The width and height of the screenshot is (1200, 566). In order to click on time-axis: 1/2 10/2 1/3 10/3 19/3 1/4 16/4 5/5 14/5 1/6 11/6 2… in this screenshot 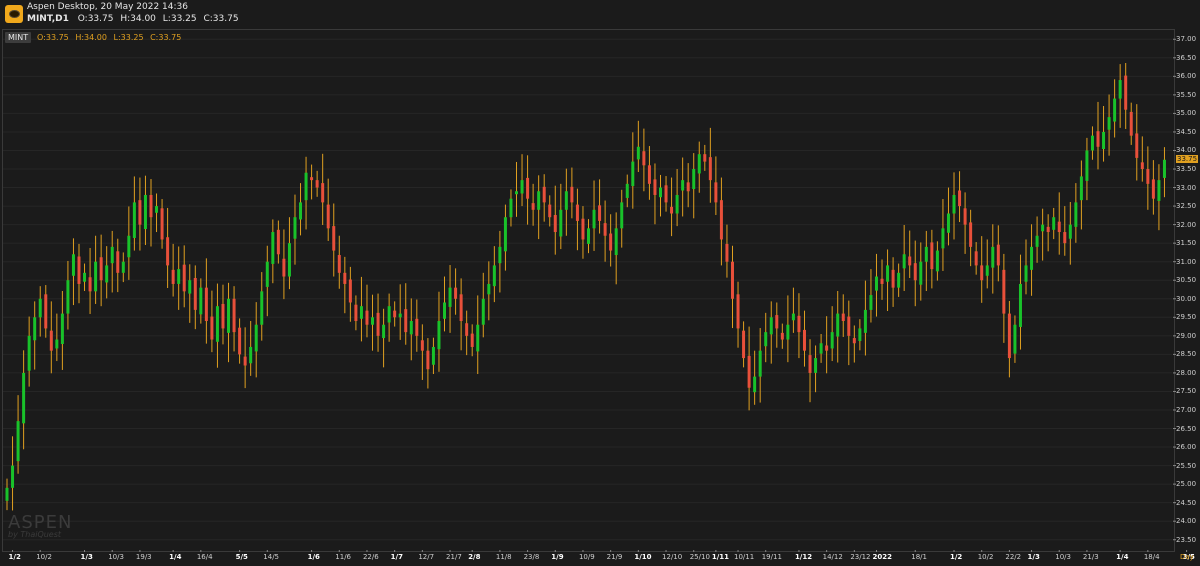, I will do `click(600, 558)`.